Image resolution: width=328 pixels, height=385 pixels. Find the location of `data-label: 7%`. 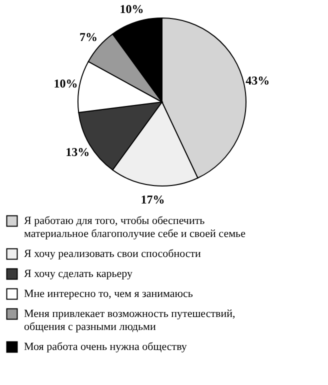

data-label: 7% is located at coordinates (88, 37).